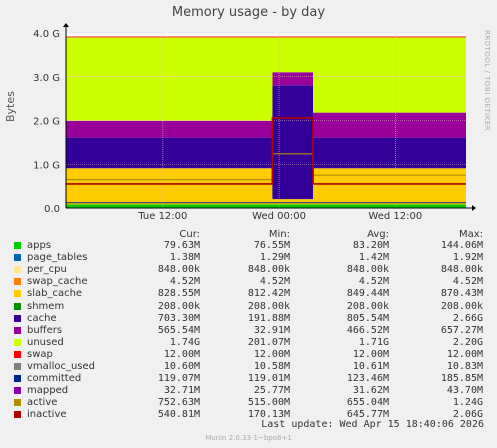  What do you see at coordinates (39, 245) in the screenshot?
I see `legend-label: apps` at bounding box center [39, 245].